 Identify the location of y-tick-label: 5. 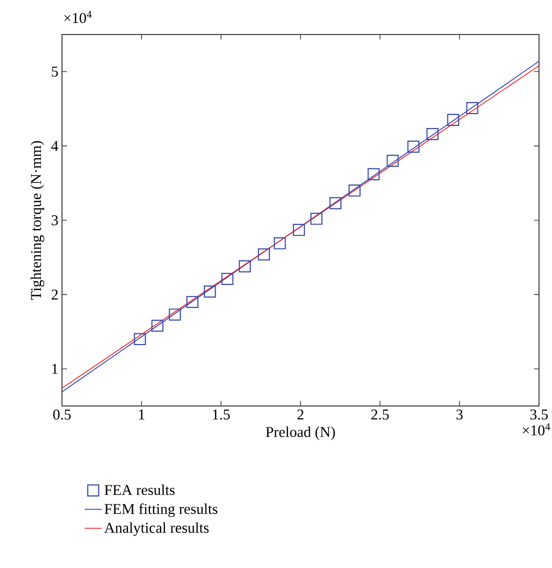
(55, 71).